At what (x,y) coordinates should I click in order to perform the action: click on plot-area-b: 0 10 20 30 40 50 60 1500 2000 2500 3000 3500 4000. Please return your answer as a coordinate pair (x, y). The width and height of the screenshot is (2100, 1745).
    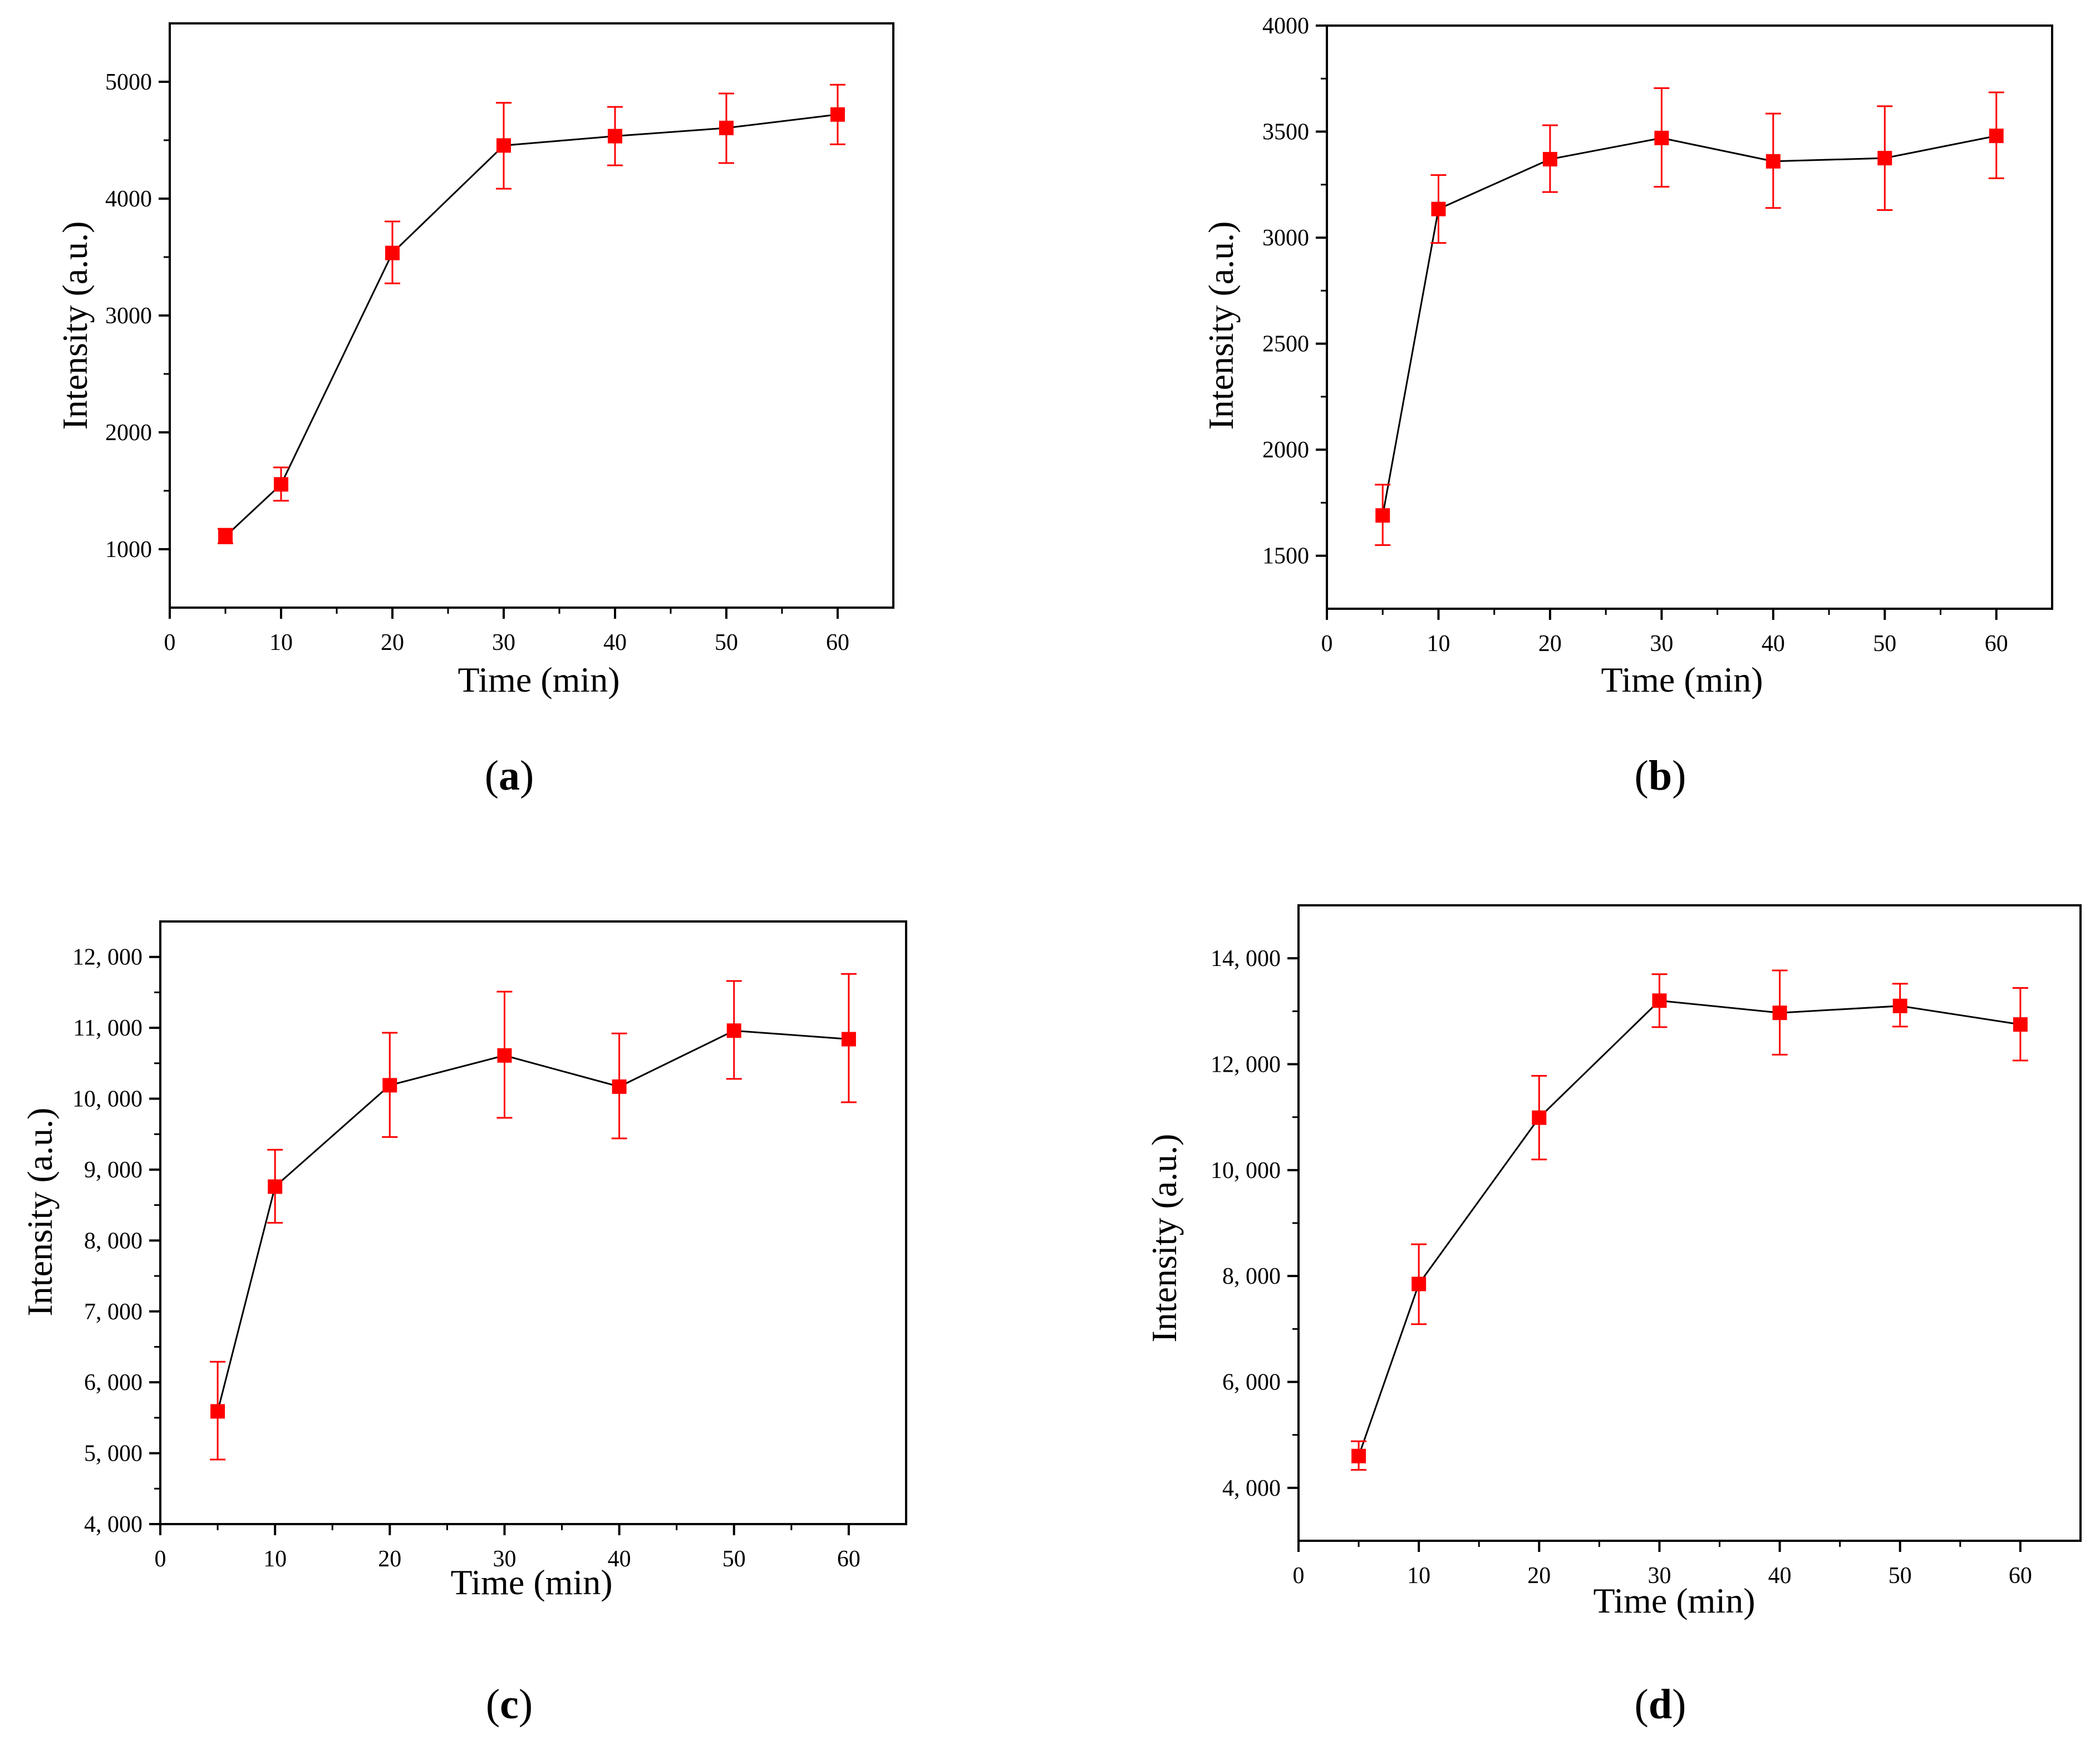
    Looking at the image, I should click on (1657, 335).